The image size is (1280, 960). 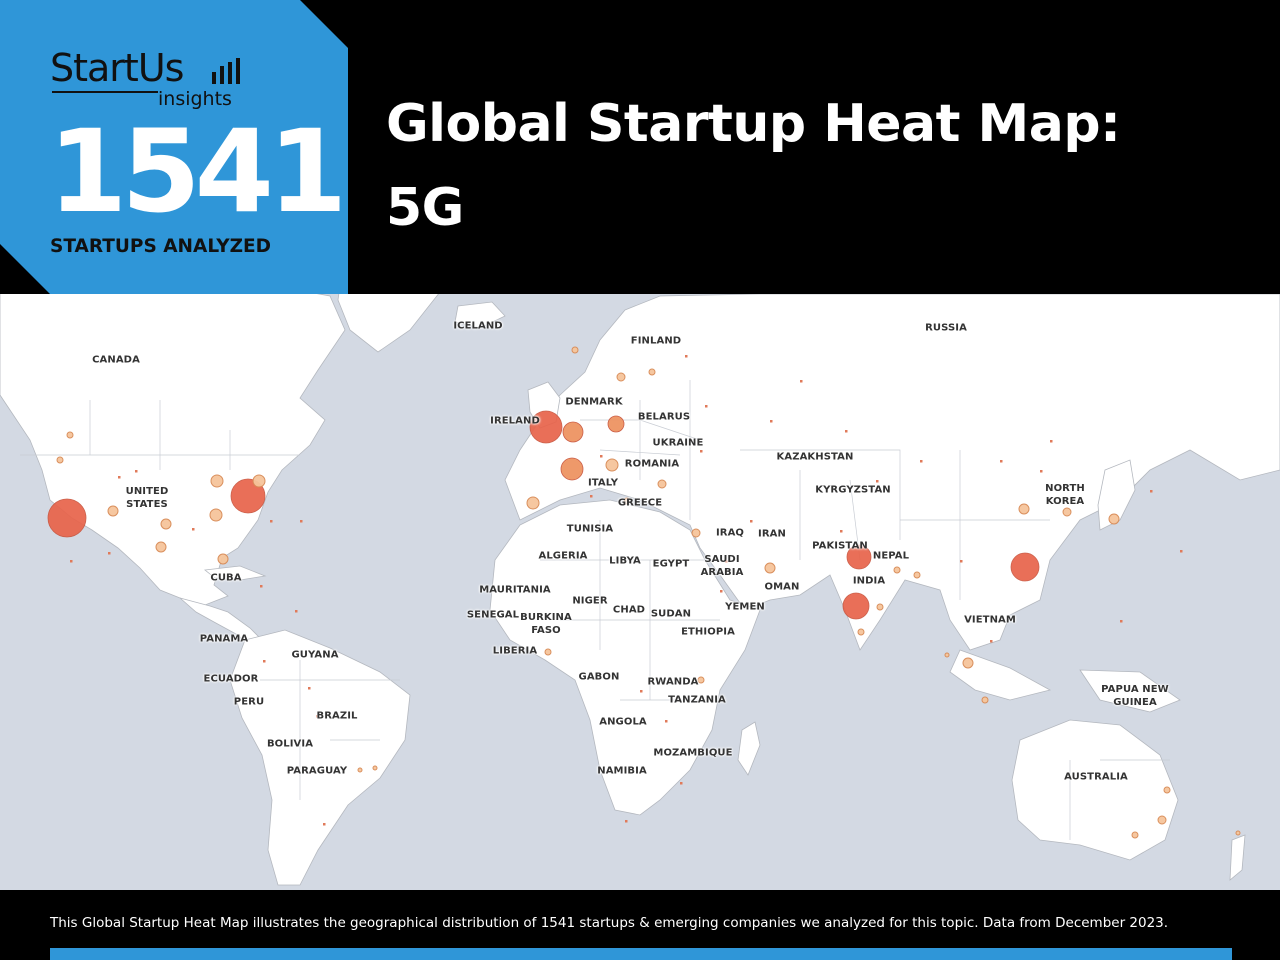 I want to click on land-papua-new-guinea, so click(x=1130, y=691).